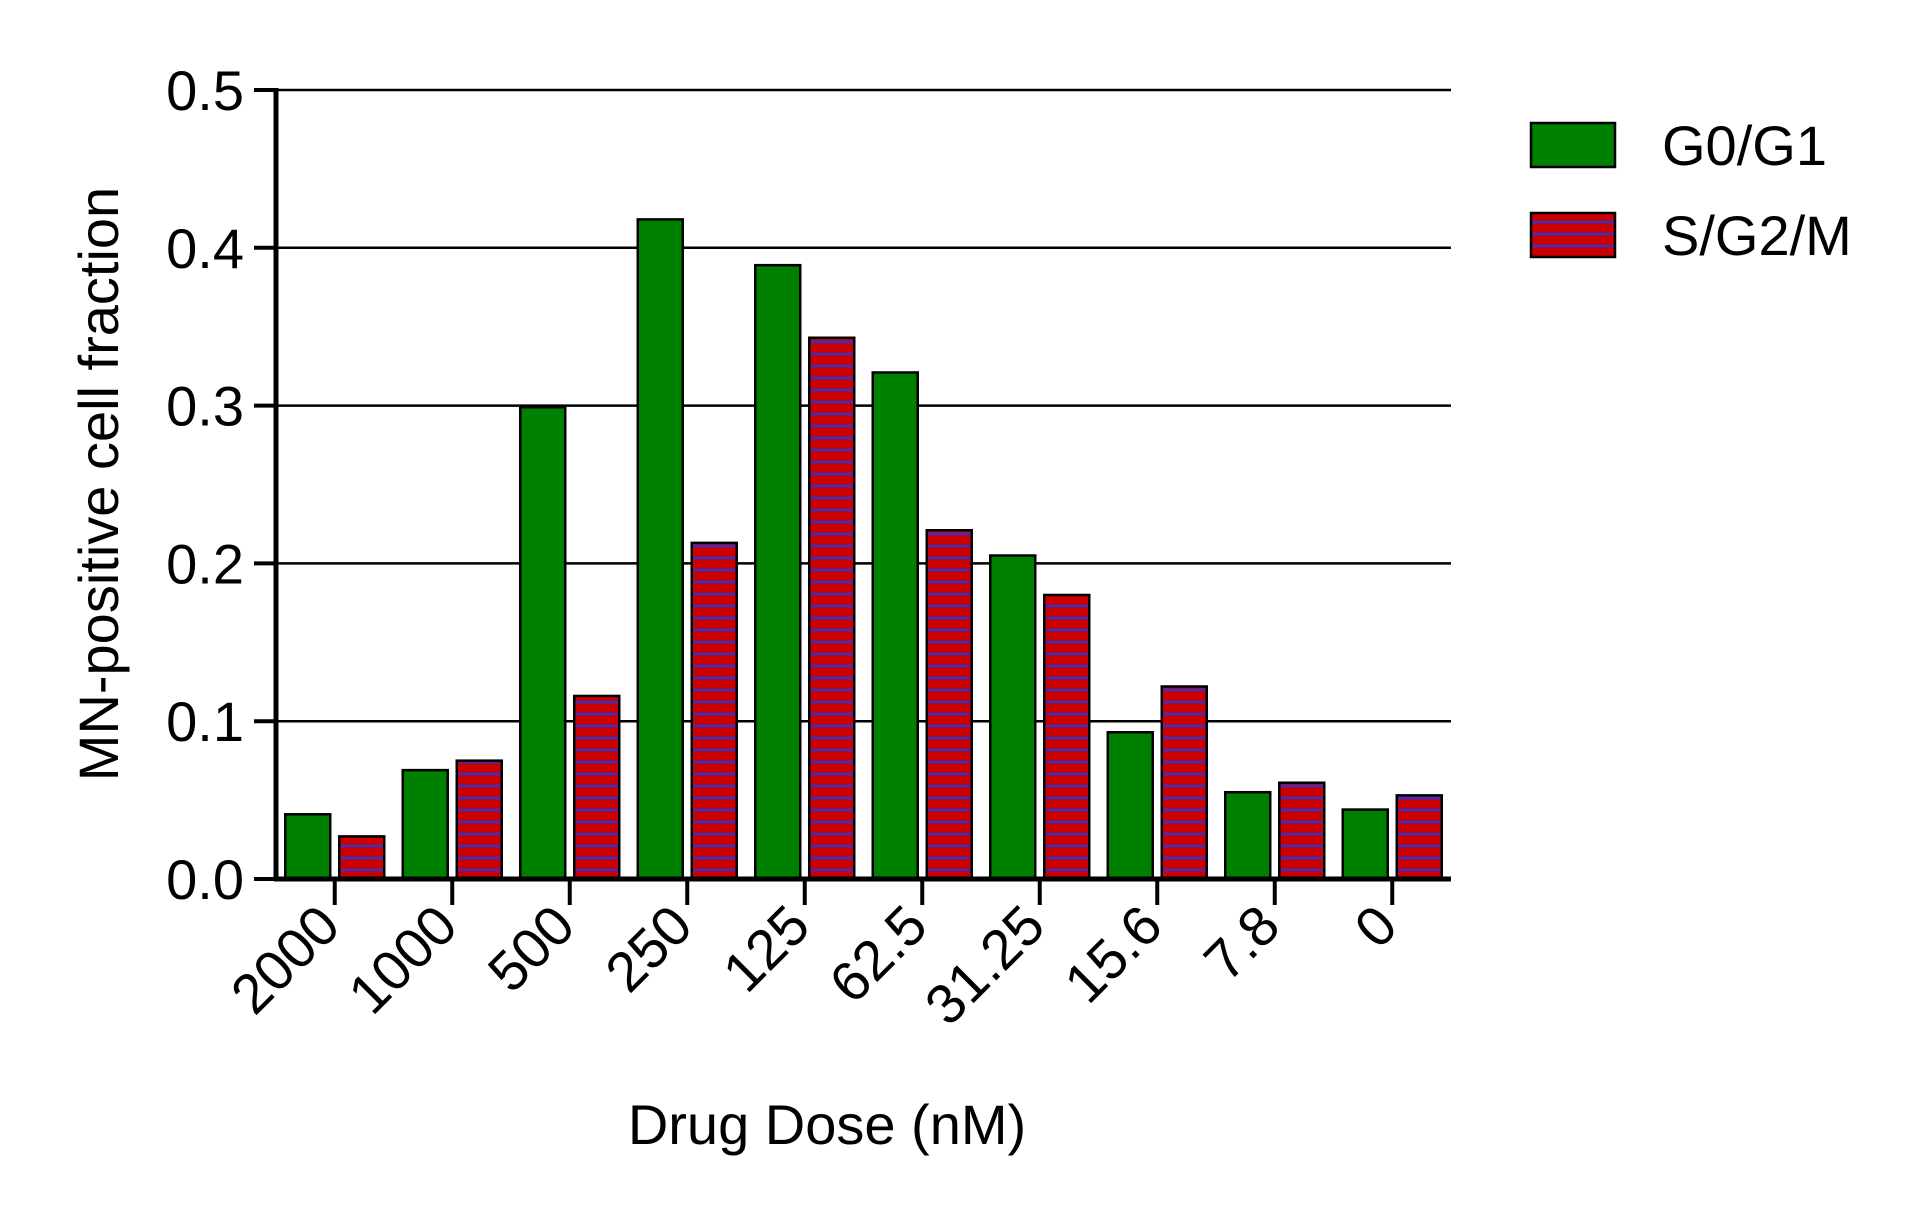 The height and width of the screenshot is (1205, 1920). I want to click on x-tick-label: 0, so click(1375, 926).